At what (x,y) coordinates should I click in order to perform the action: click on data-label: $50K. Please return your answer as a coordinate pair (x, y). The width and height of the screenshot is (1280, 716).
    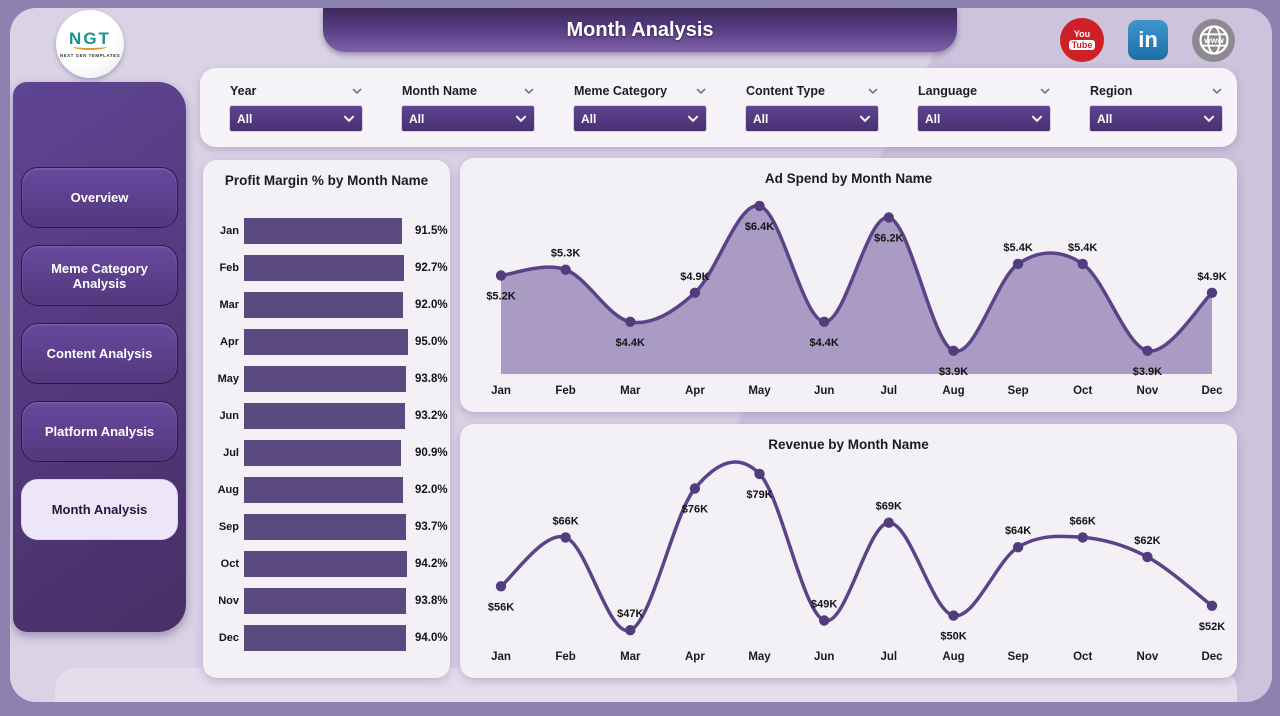
    Looking at the image, I should click on (953, 637).